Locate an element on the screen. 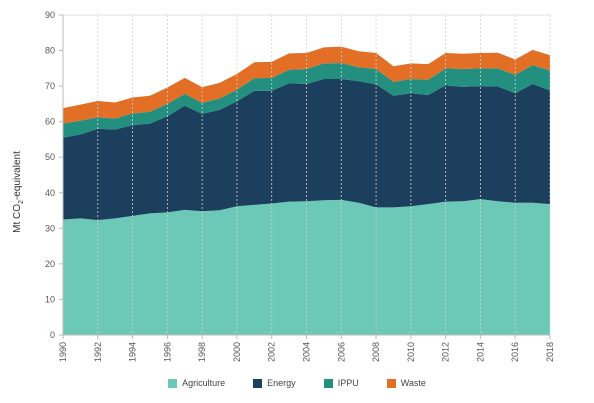 This screenshot has width=594, height=403. legend: Agriculture Energy IPPU Waste is located at coordinates (297, 383).